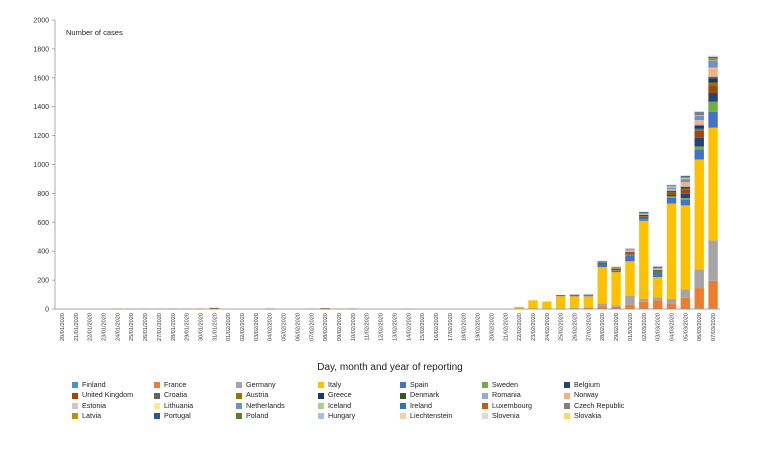 The image size is (768, 452). I want to click on x-tick-label: 27/01/2020, so click(160, 327).